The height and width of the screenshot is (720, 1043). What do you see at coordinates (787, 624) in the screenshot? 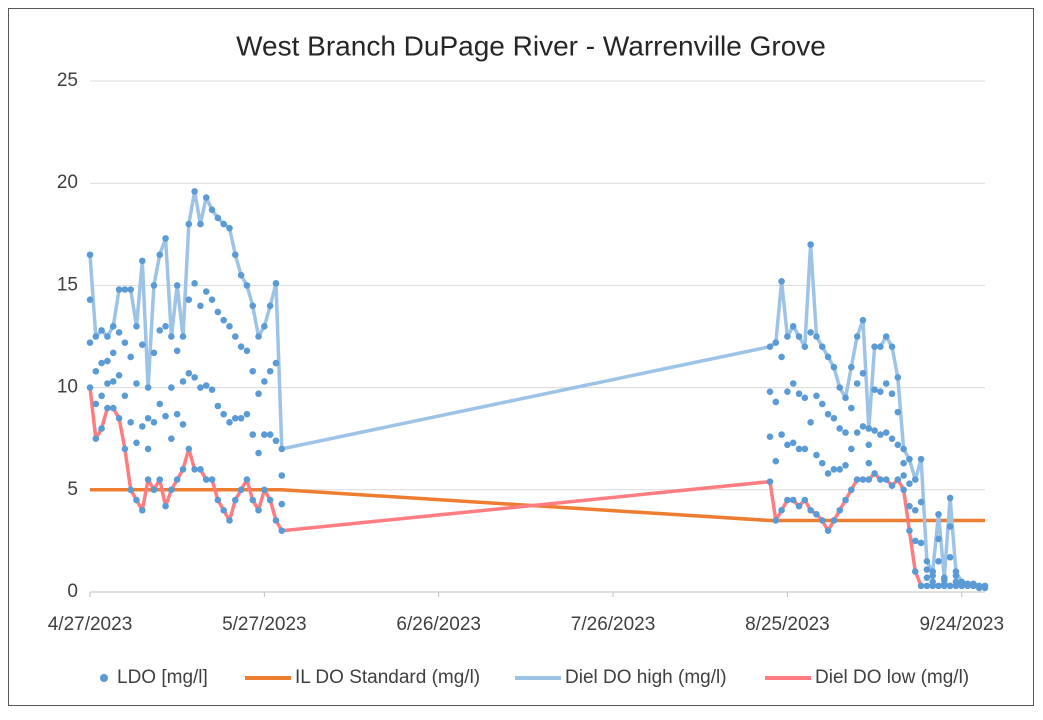
I see `x-tick-label: 8/25/2023` at bounding box center [787, 624].